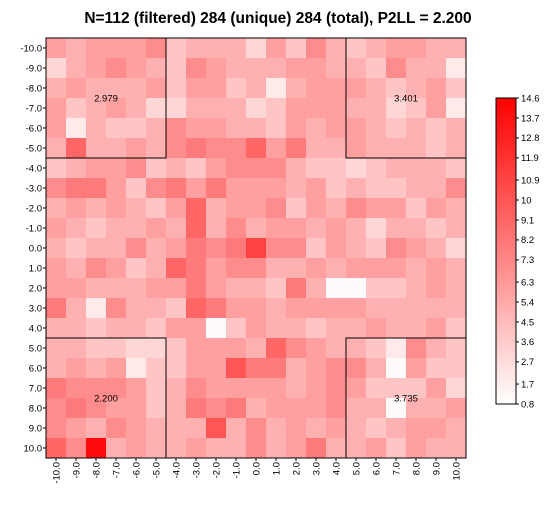  What do you see at coordinates (530, 180) in the screenshot?
I see `colorbar-tick-label: 10.9` at bounding box center [530, 180].